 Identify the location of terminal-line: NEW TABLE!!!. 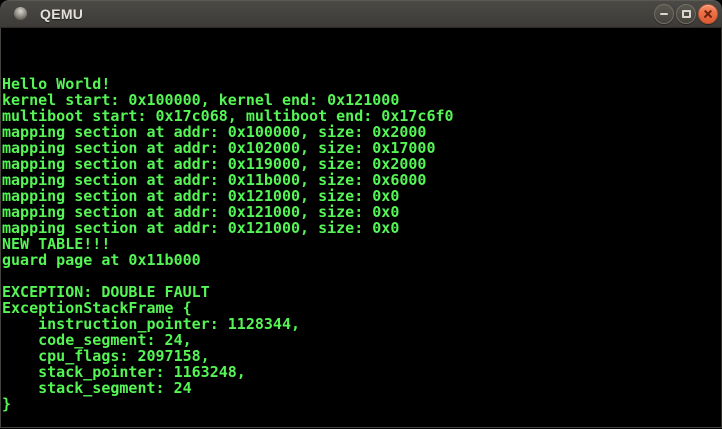
(56, 244).